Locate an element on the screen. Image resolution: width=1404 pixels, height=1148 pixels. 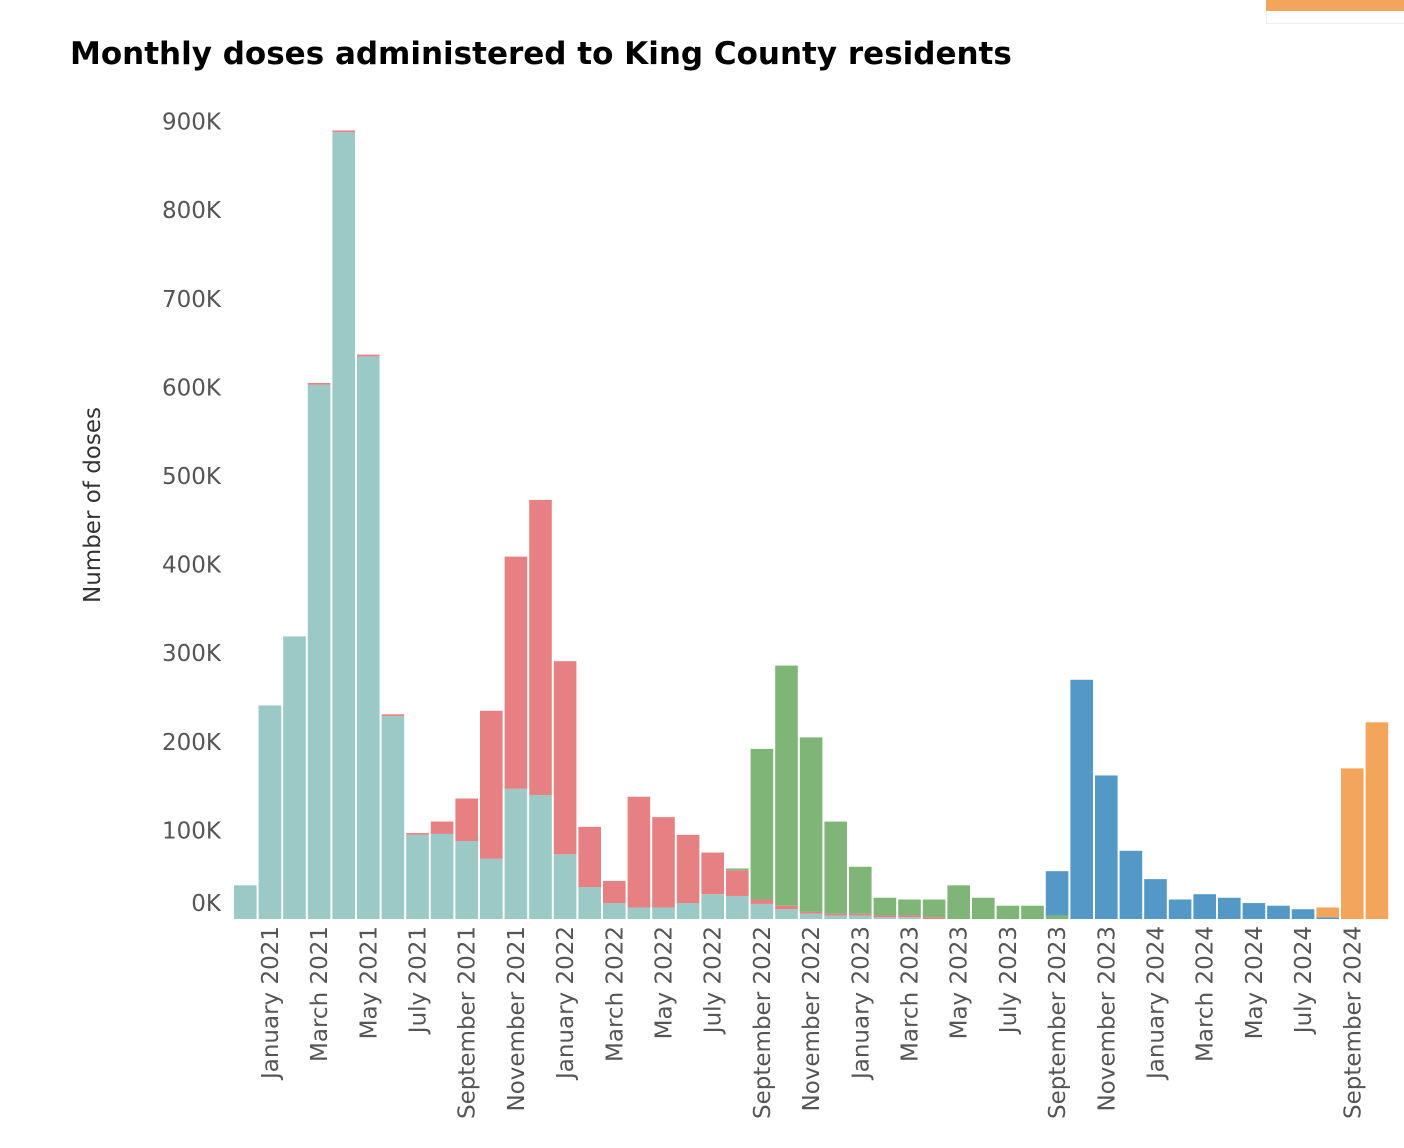
legend-swatch is located at coordinates (1335, 5).